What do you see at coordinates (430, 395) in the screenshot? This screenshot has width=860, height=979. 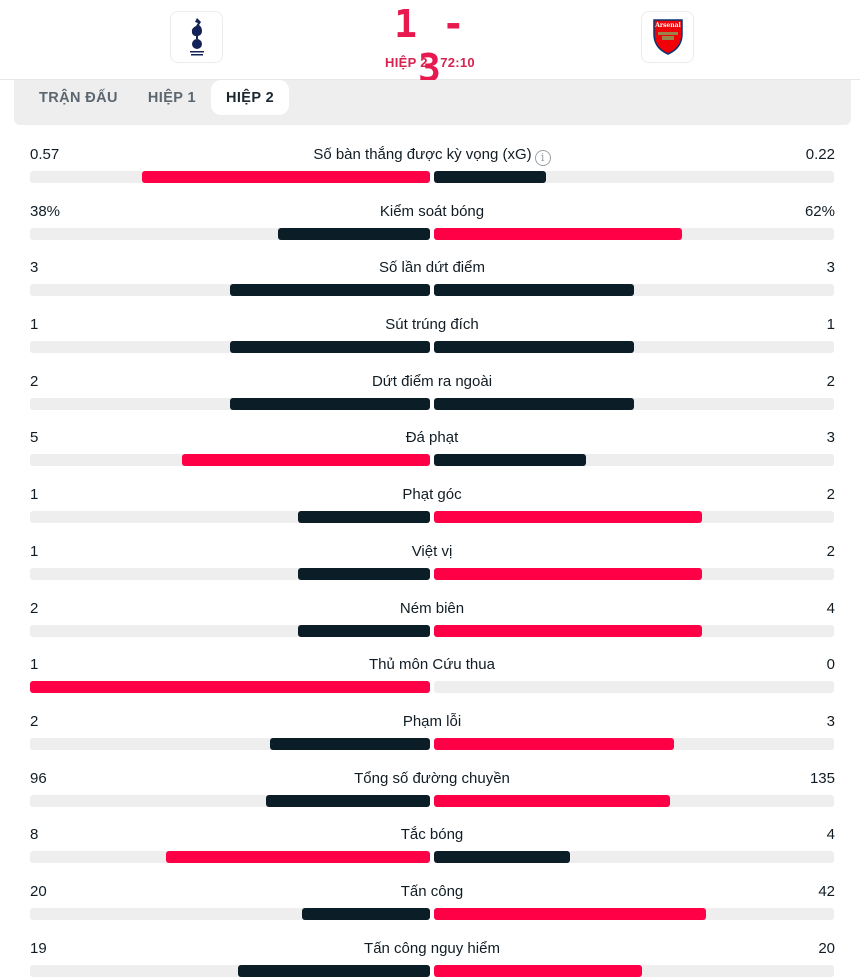 I see `stat-row: 2 Dứt điểm ra ngoài 2` at bounding box center [430, 395].